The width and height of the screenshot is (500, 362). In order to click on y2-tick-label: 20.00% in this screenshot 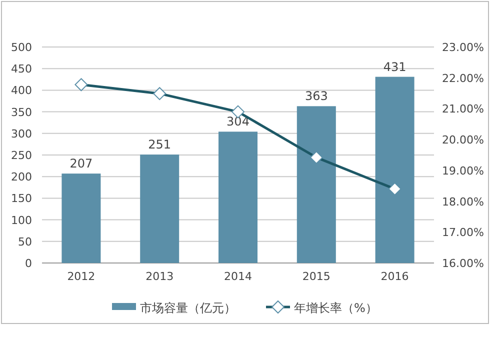, I will do `click(463, 140)`.